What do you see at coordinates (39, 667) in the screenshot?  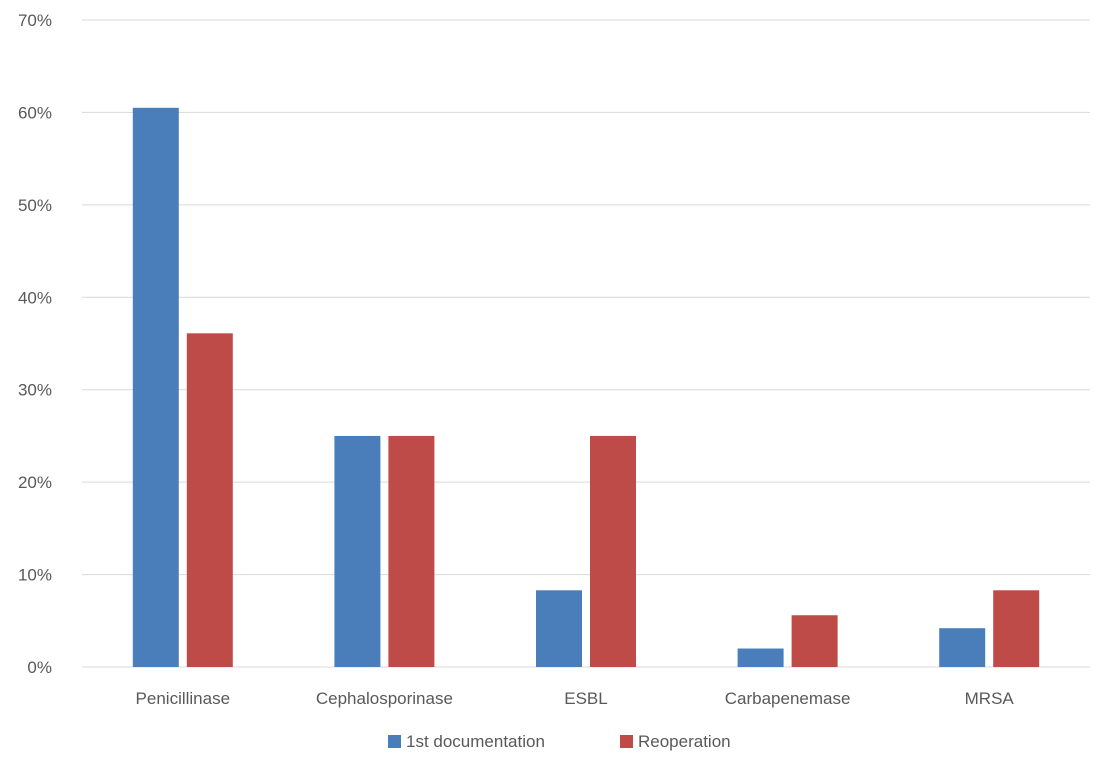 I see `y-tick-label: 0%` at bounding box center [39, 667].